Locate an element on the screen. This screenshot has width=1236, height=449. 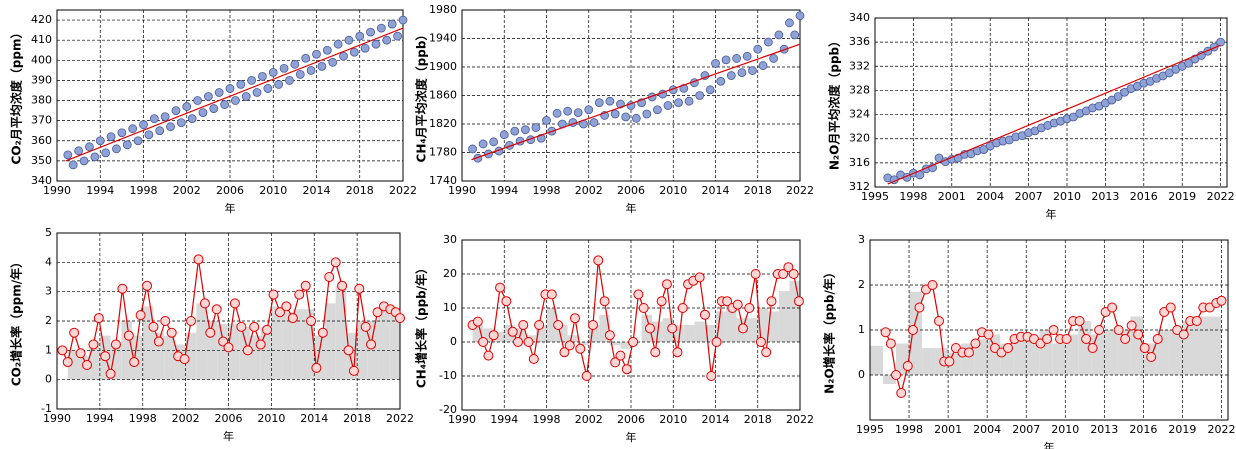
y-tick-label: 370 is located at coordinates (41, 120).